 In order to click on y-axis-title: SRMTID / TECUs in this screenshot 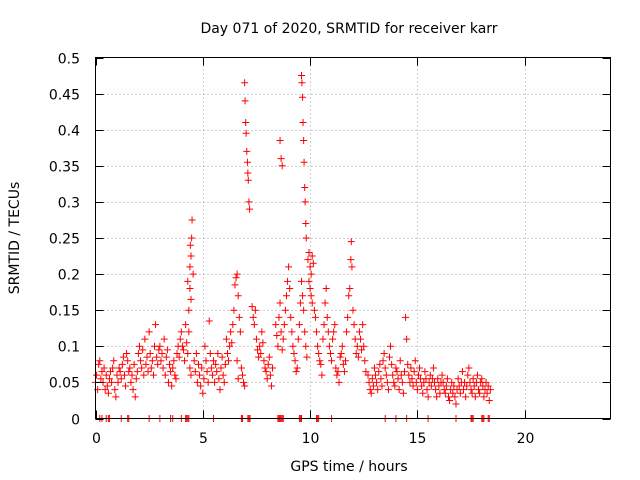, I will do `click(15, 238)`.